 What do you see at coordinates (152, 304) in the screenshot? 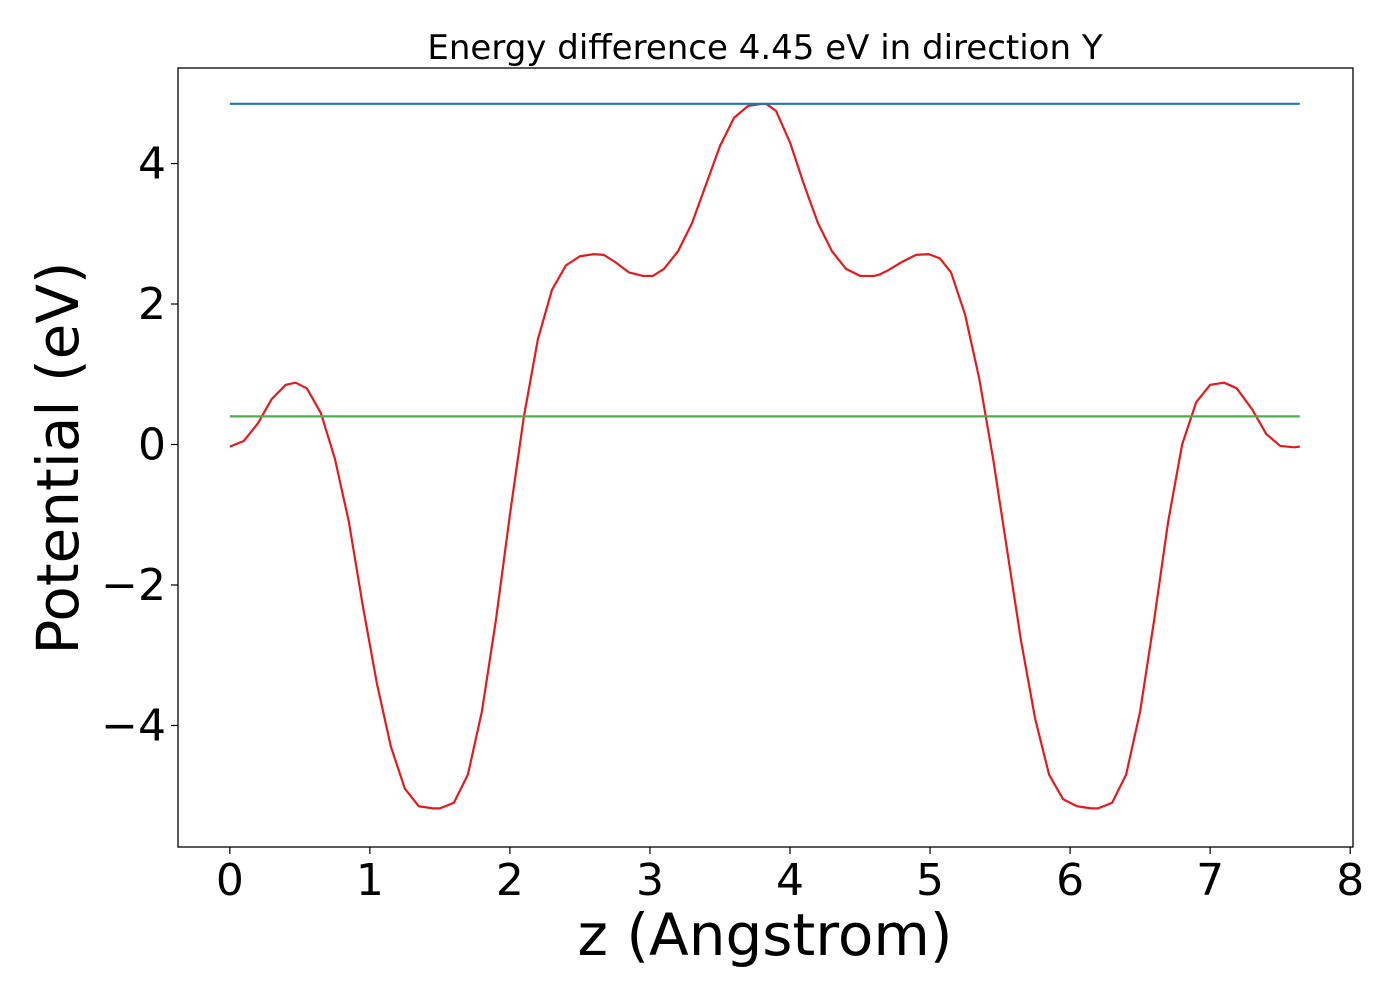
I see `y-tick-label: 2` at bounding box center [152, 304].